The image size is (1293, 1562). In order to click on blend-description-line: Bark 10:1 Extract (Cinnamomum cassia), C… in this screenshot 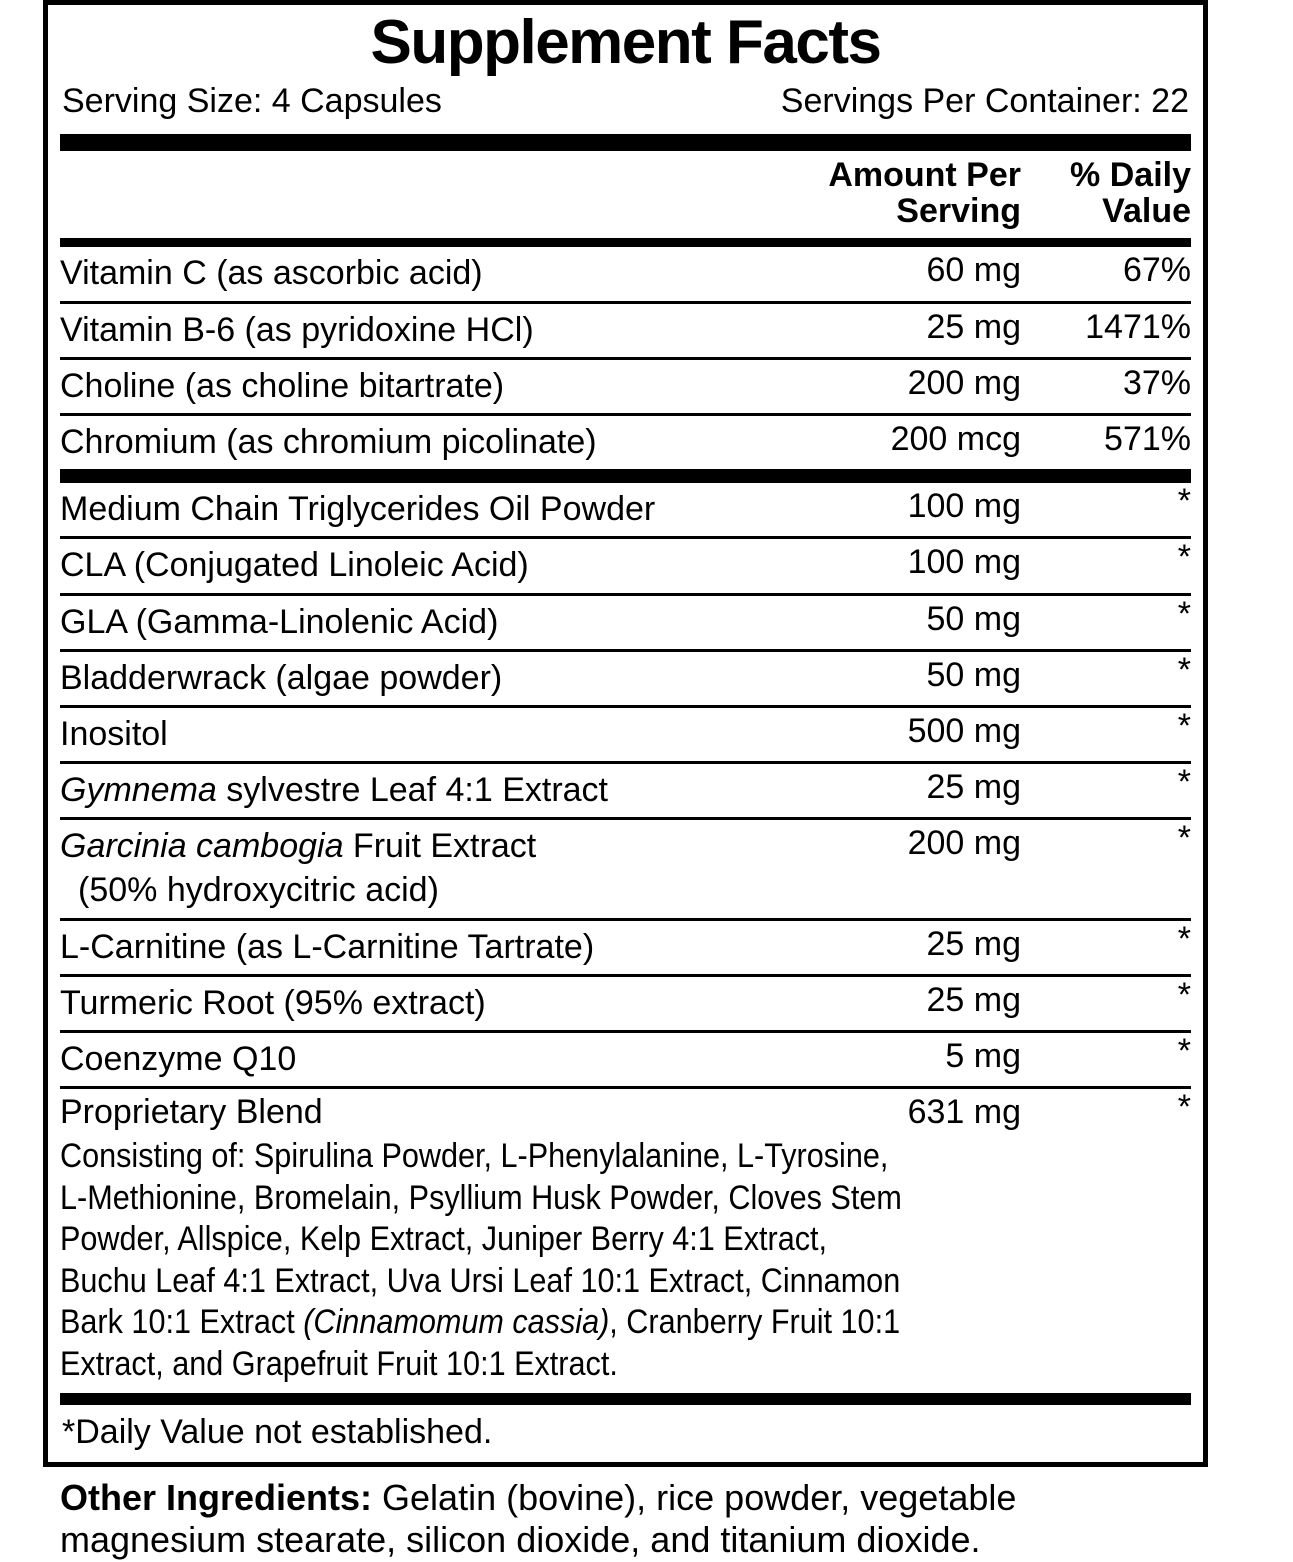, I will do `click(480, 1322)`.